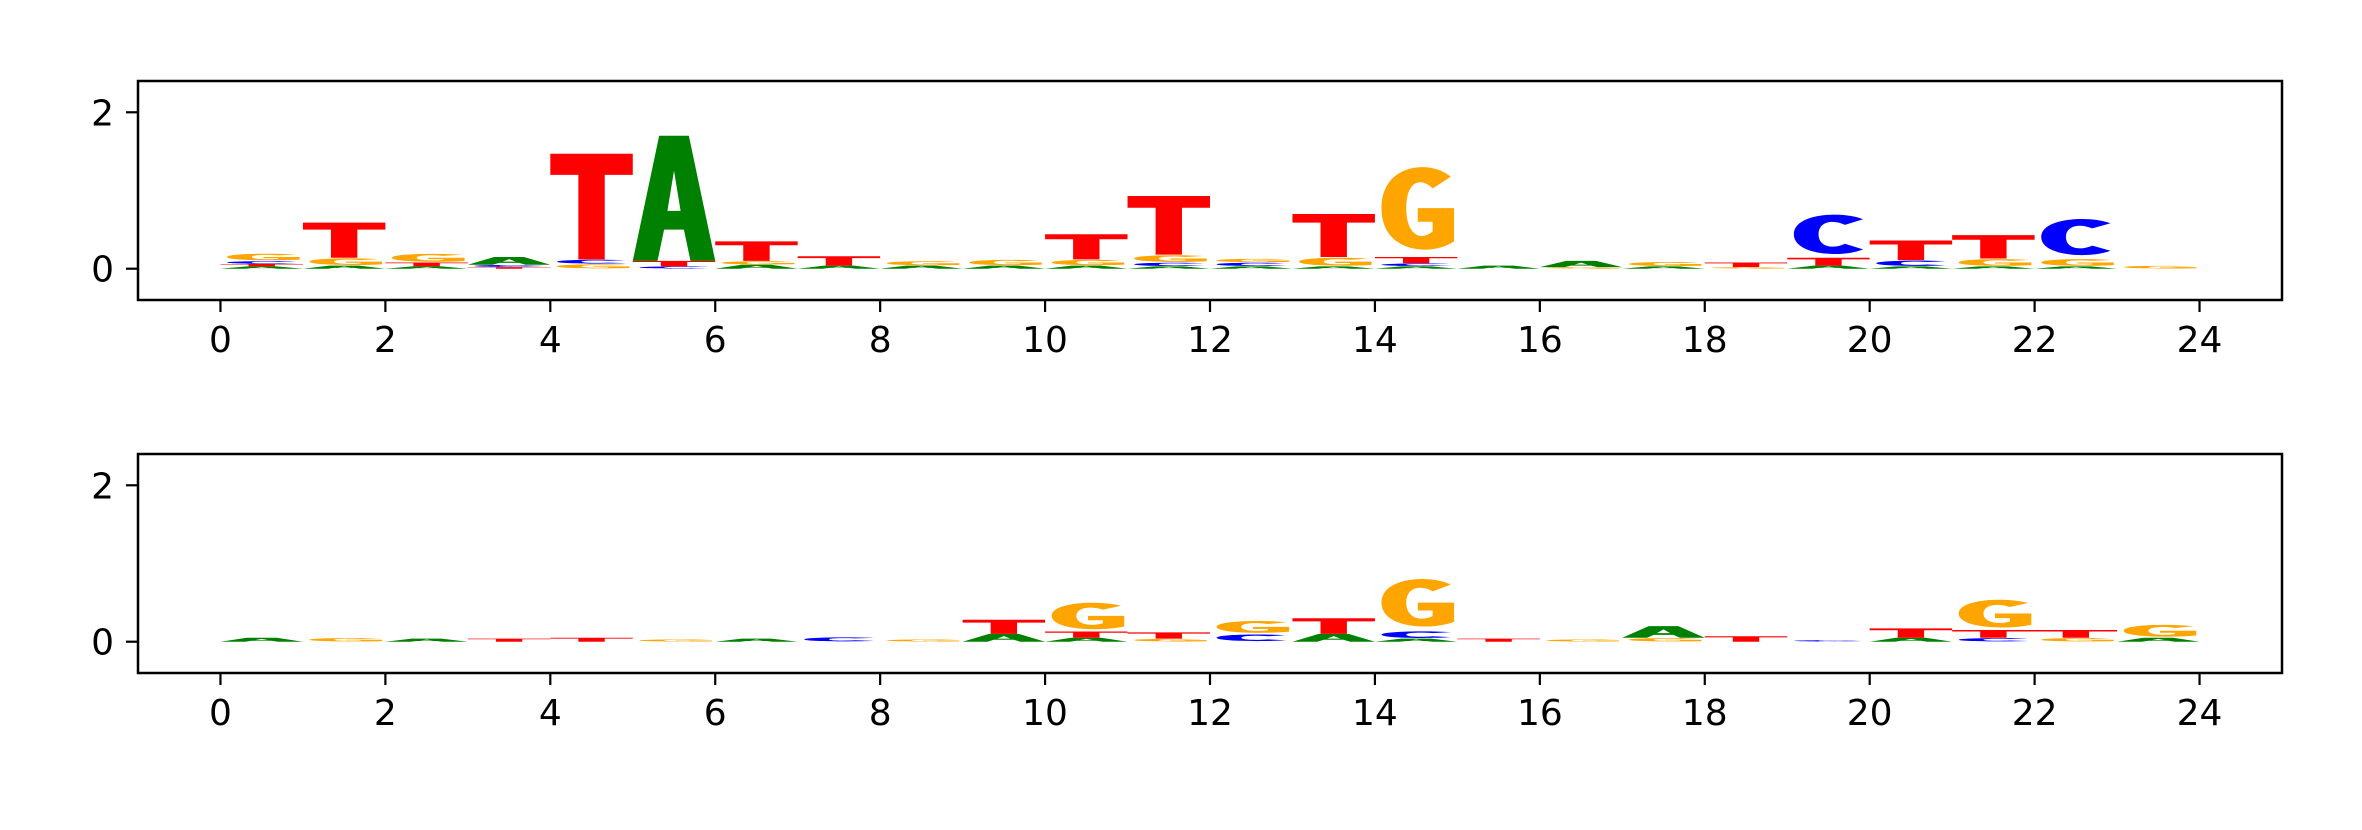  Describe the element at coordinates (1870, 340) in the screenshot. I see `x-tick-label: 20` at that location.